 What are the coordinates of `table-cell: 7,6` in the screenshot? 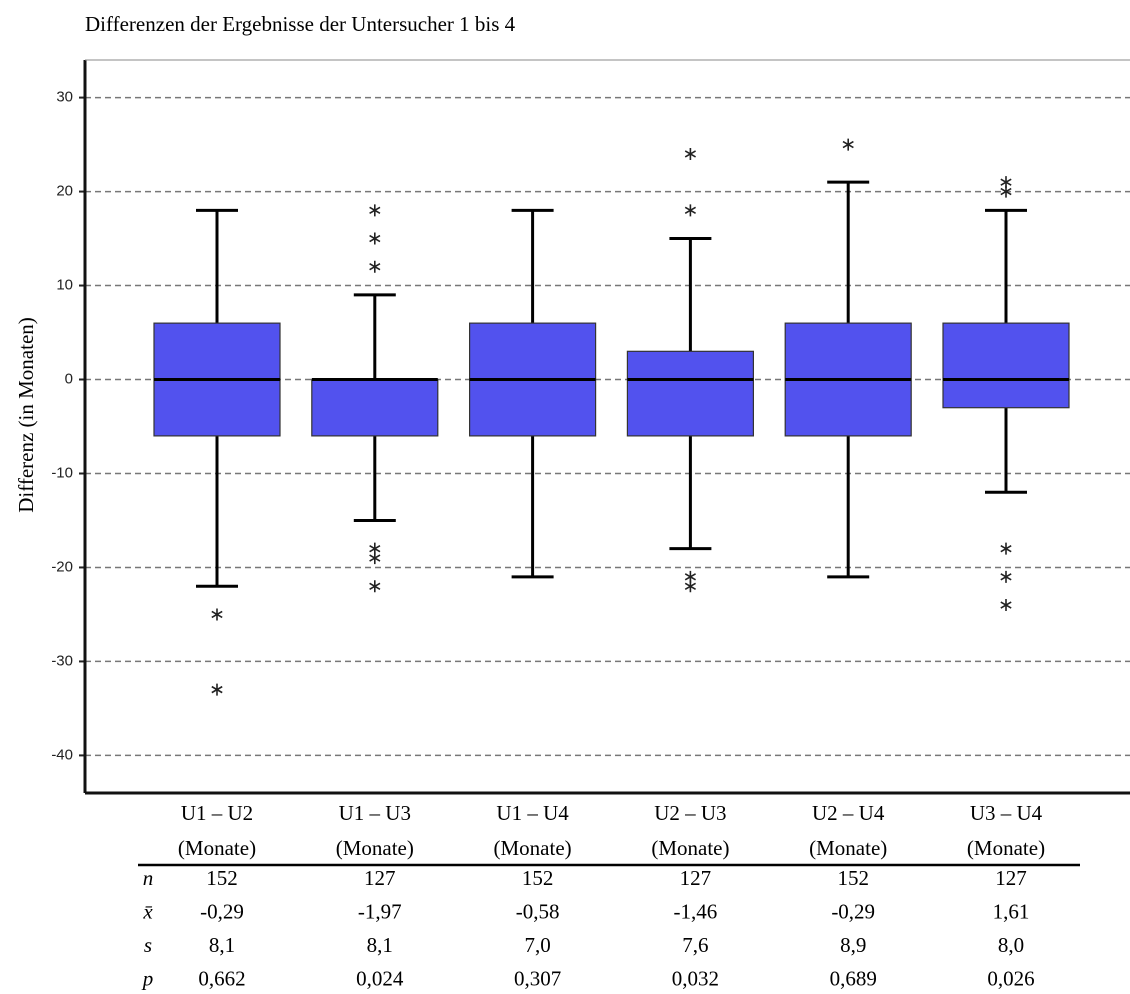 It's located at (695, 945).